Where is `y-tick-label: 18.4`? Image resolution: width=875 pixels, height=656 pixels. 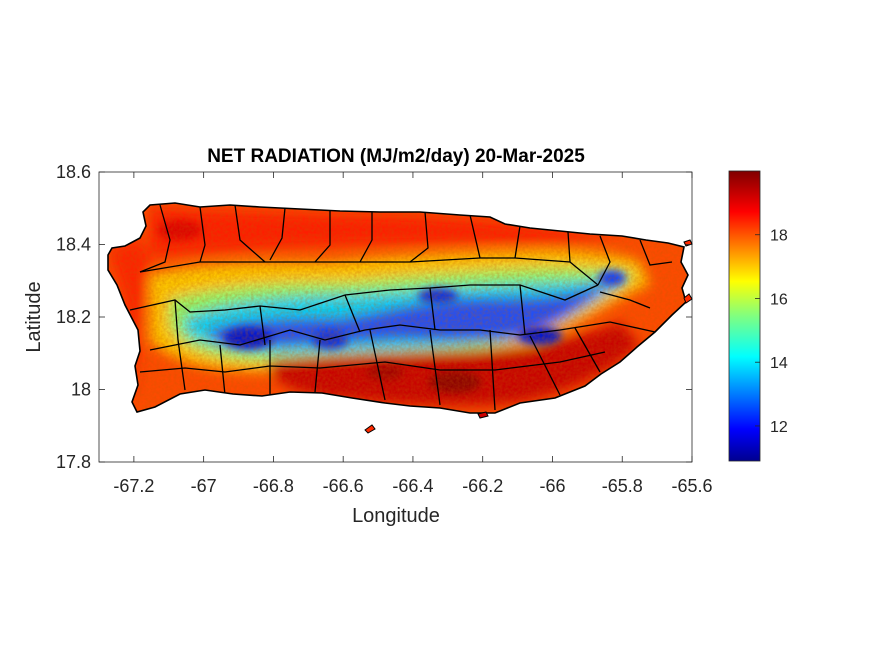
y-tick-label: 18.4 is located at coordinates (73, 245).